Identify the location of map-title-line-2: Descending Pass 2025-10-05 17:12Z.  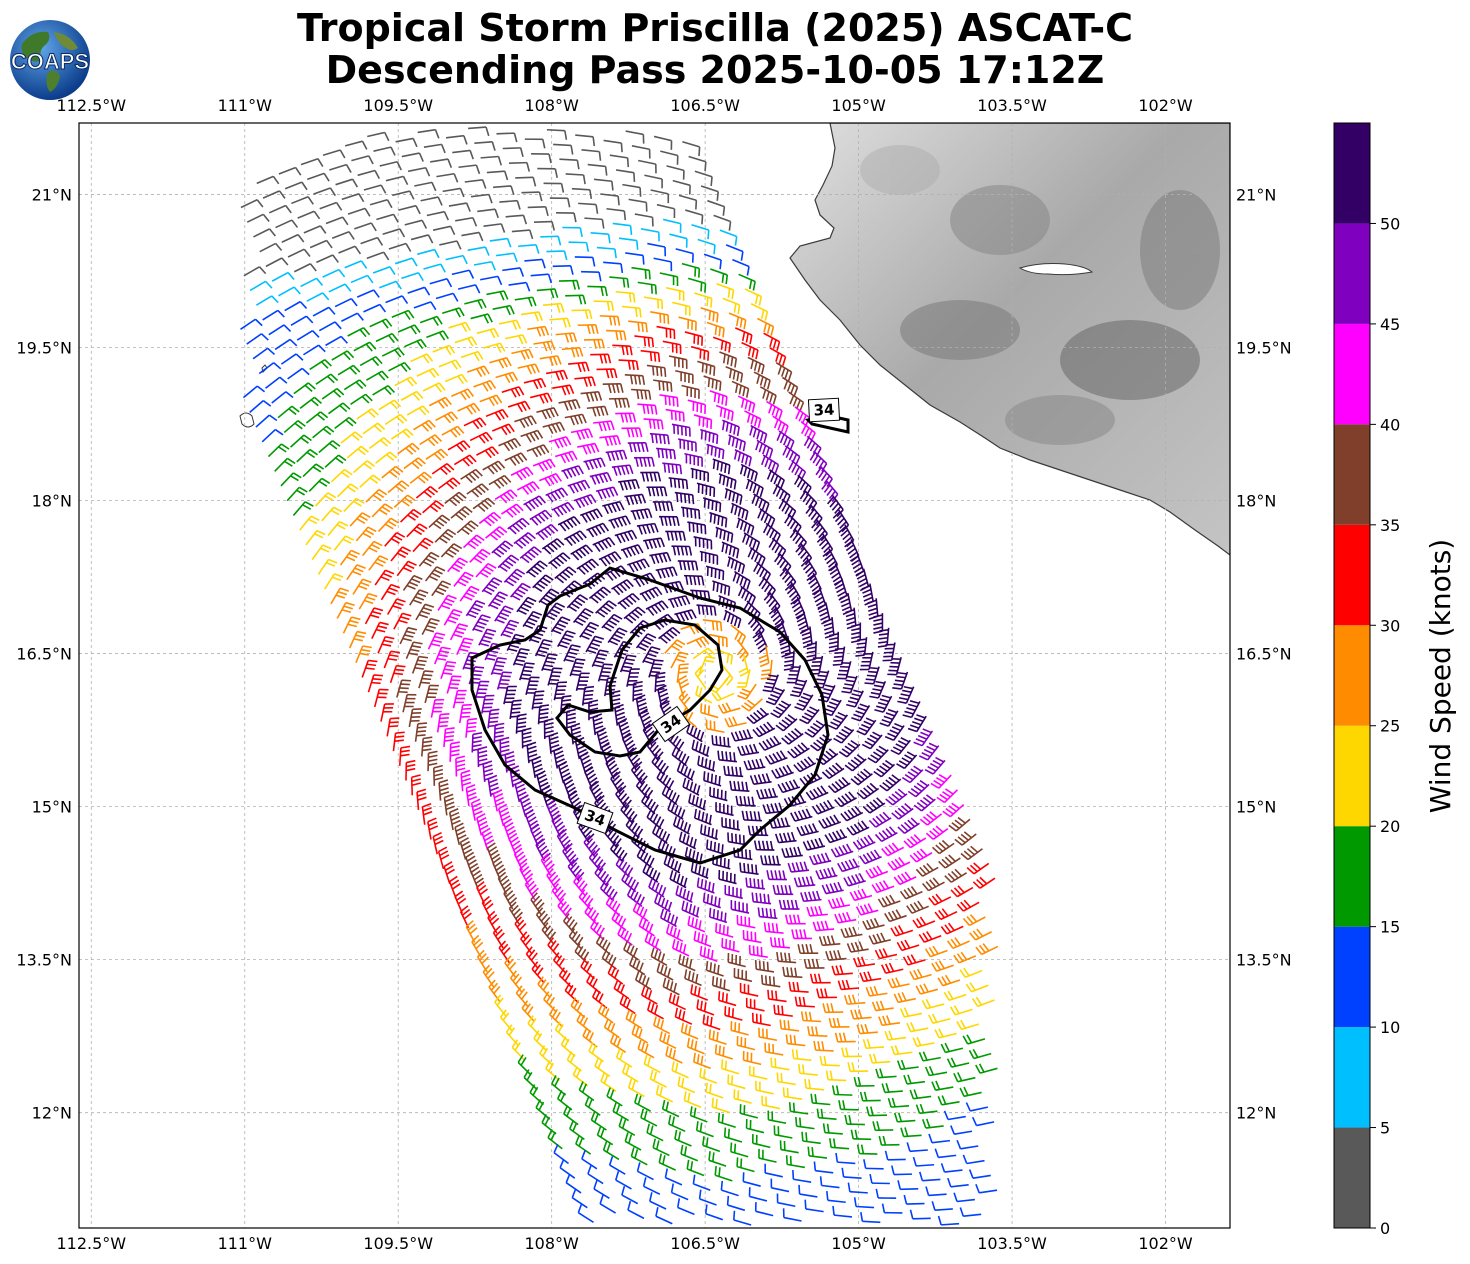
(715, 70).